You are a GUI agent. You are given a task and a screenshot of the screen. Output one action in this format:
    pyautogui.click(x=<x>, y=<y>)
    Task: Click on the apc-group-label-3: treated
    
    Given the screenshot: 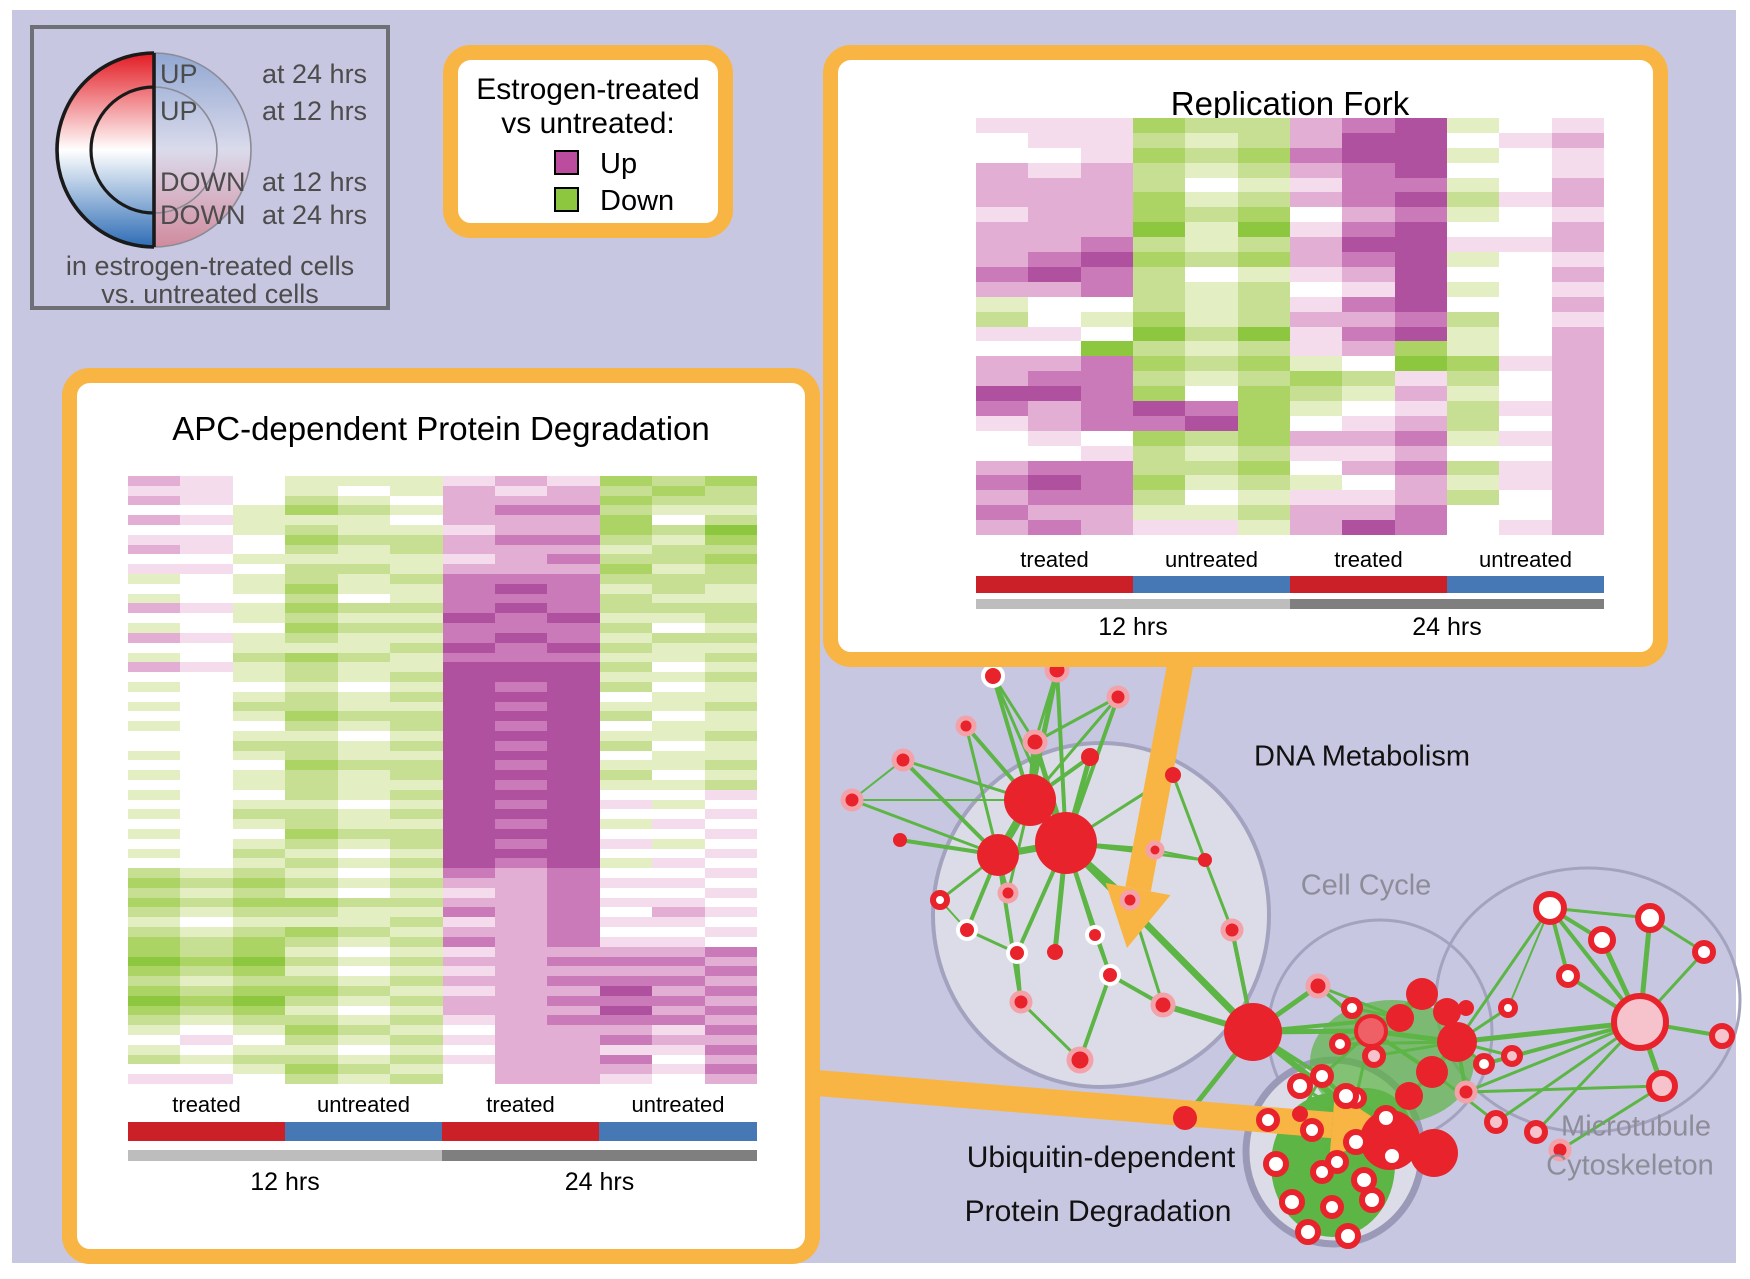 What is the action you would take?
    pyautogui.click(x=520, y=1104)
    